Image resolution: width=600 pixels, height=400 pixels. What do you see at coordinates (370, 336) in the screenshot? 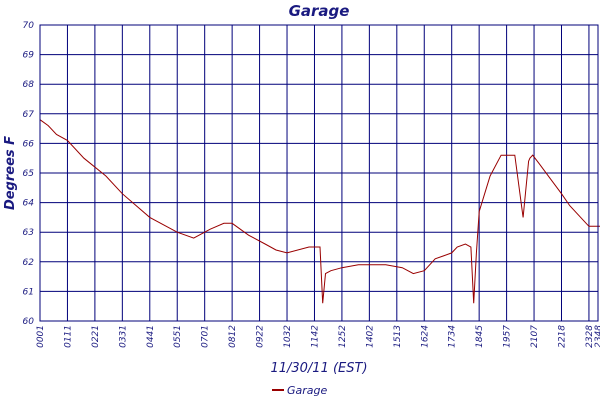
I see `x-tick-label: 1402` at bounding box center [370, 336].